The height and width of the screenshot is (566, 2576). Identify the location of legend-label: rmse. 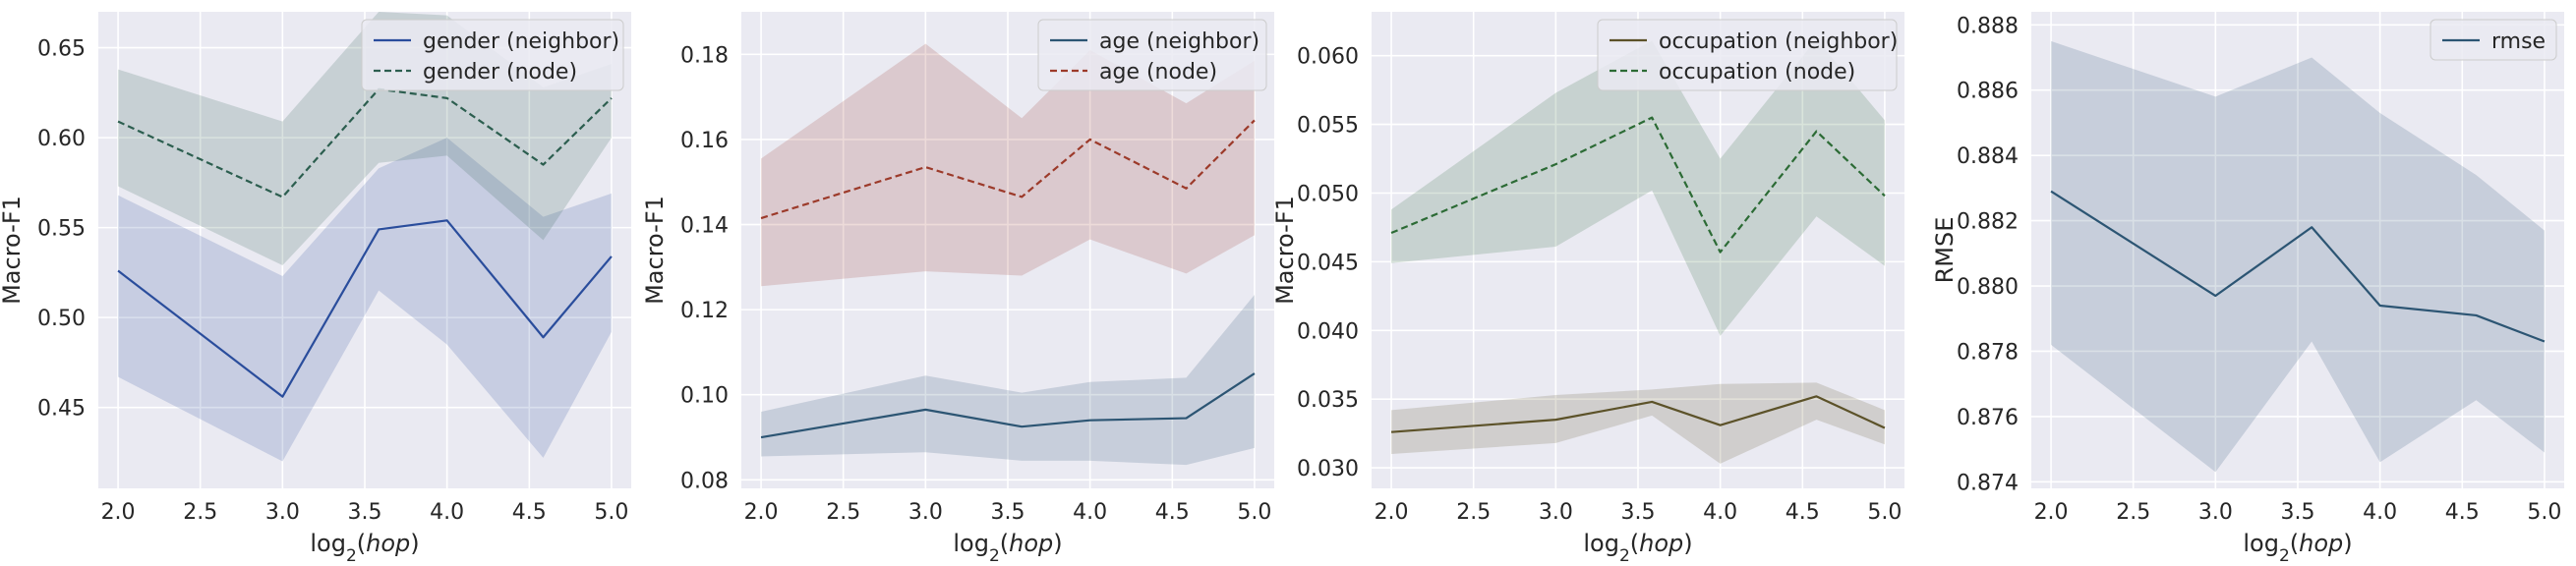
(2518, 41).